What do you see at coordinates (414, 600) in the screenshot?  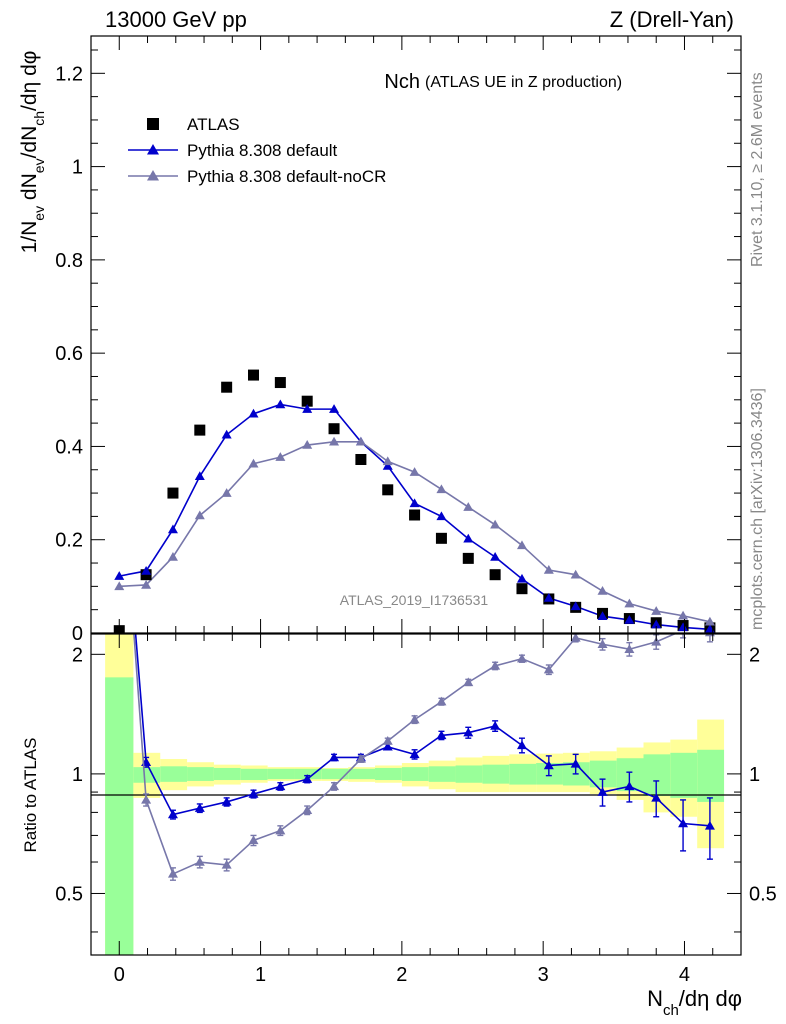 I see `analysis-label: ATLAS_2019_I1736531` at bounding box center [414, 600].